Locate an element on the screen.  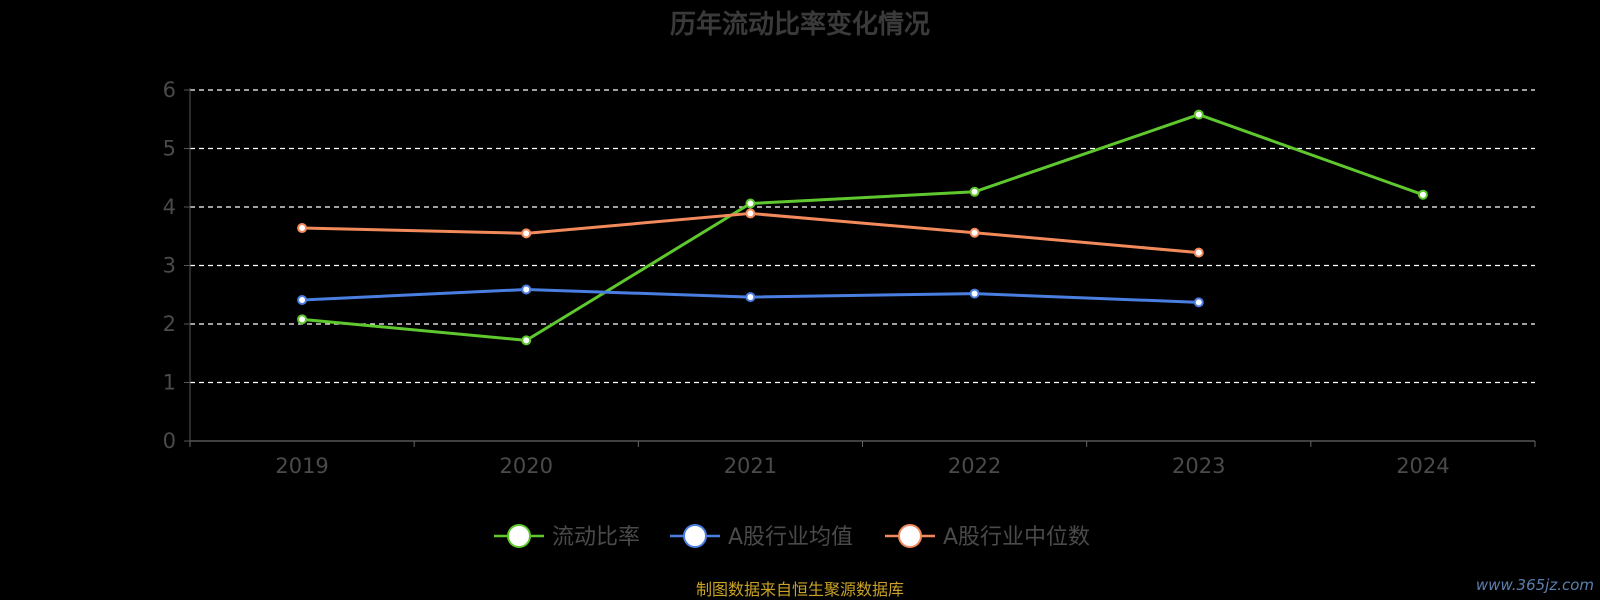
data-point-1-2022 is located at coordinates (974, 293).